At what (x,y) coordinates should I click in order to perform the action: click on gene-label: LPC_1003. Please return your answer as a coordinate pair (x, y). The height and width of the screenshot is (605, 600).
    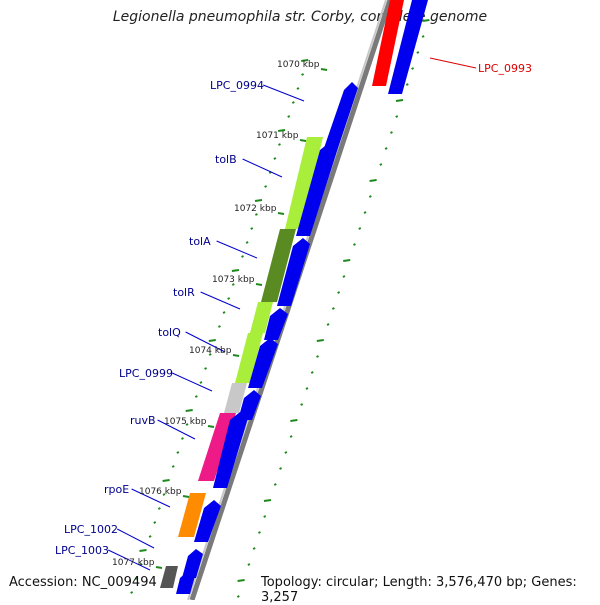
    Looking at the image, I should click on (82, 550).